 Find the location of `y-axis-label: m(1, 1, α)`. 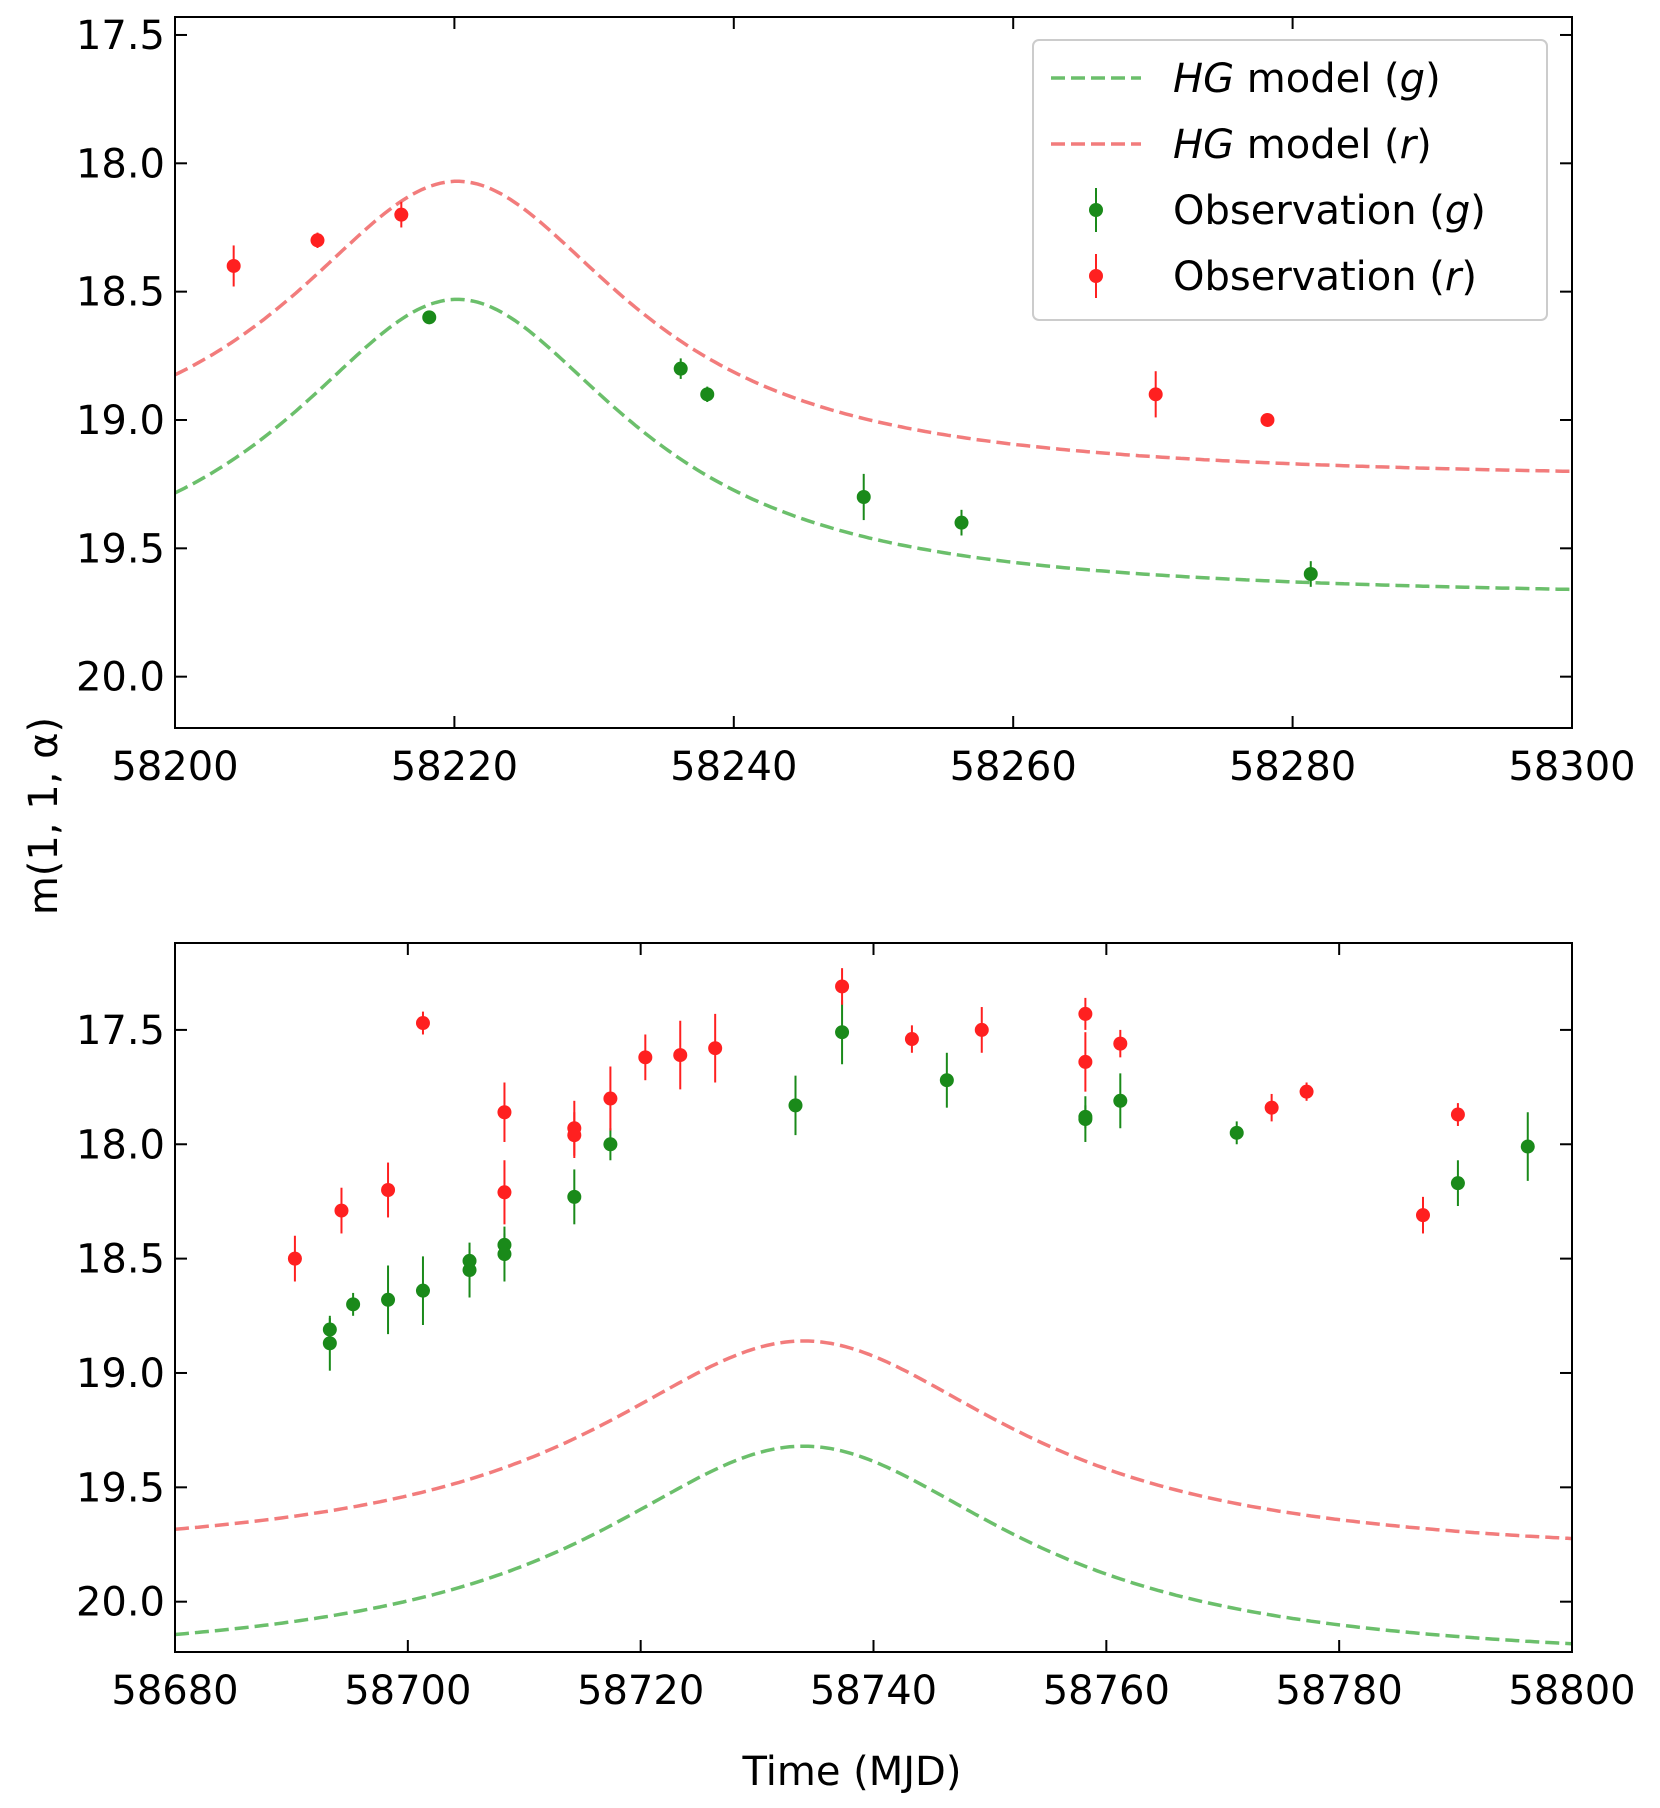

y-axis-label: m(1, 1, α) is located at coordinates (44, 816).